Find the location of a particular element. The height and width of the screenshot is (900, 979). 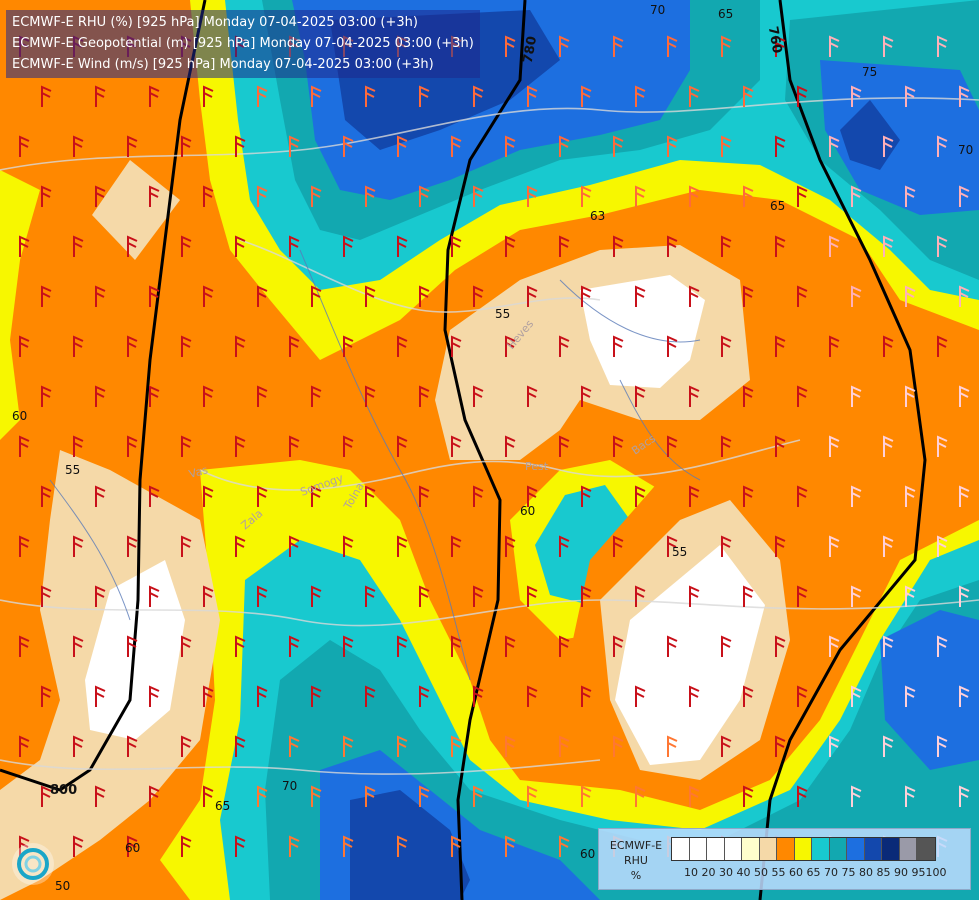

contour-label: 70 is located at coordinates (657, 10).